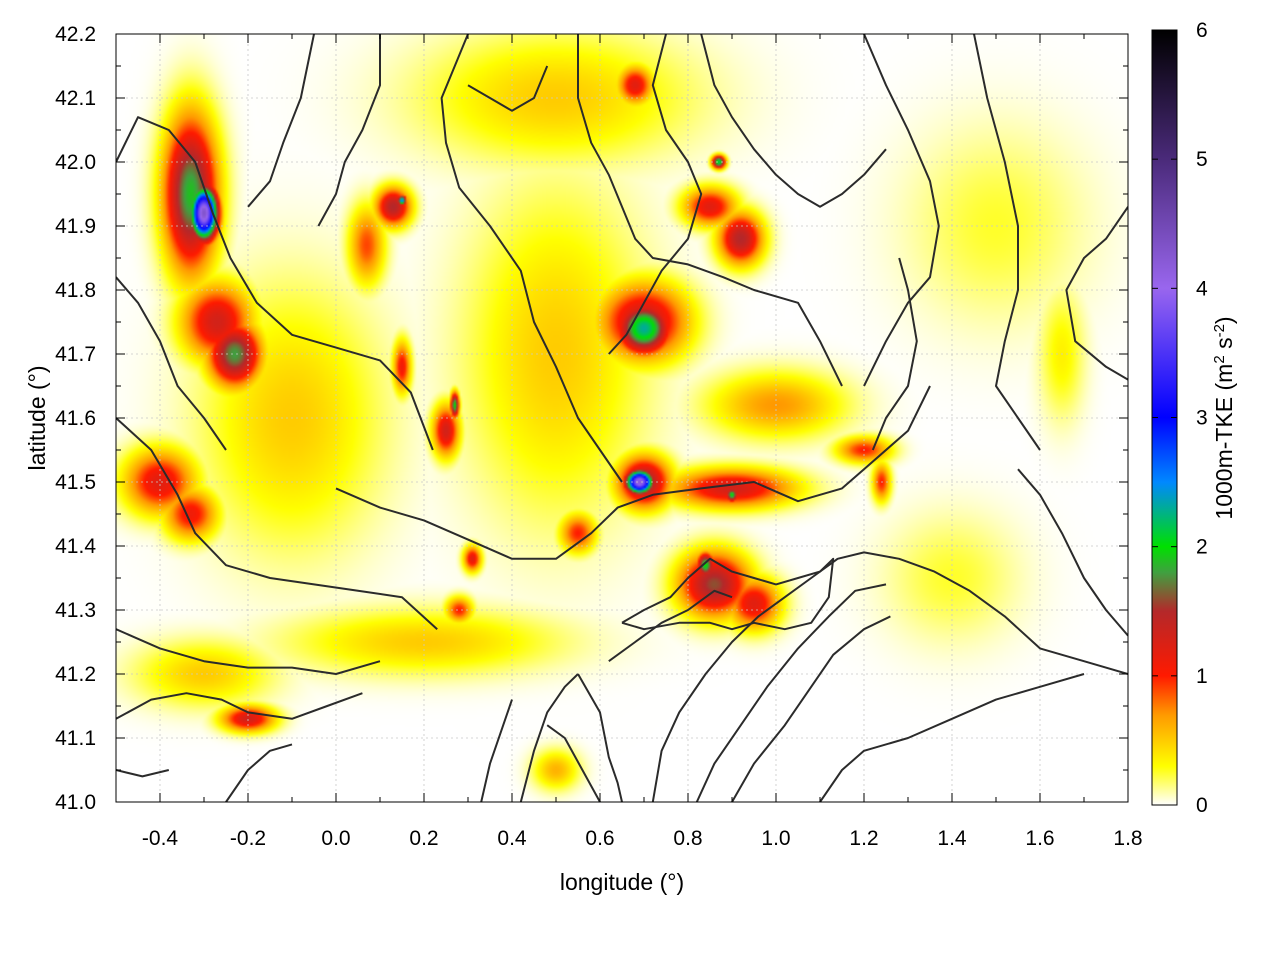 The image size is (1280, 960). I want to click on x-axis-title: longitude (°), so click(622, 882).